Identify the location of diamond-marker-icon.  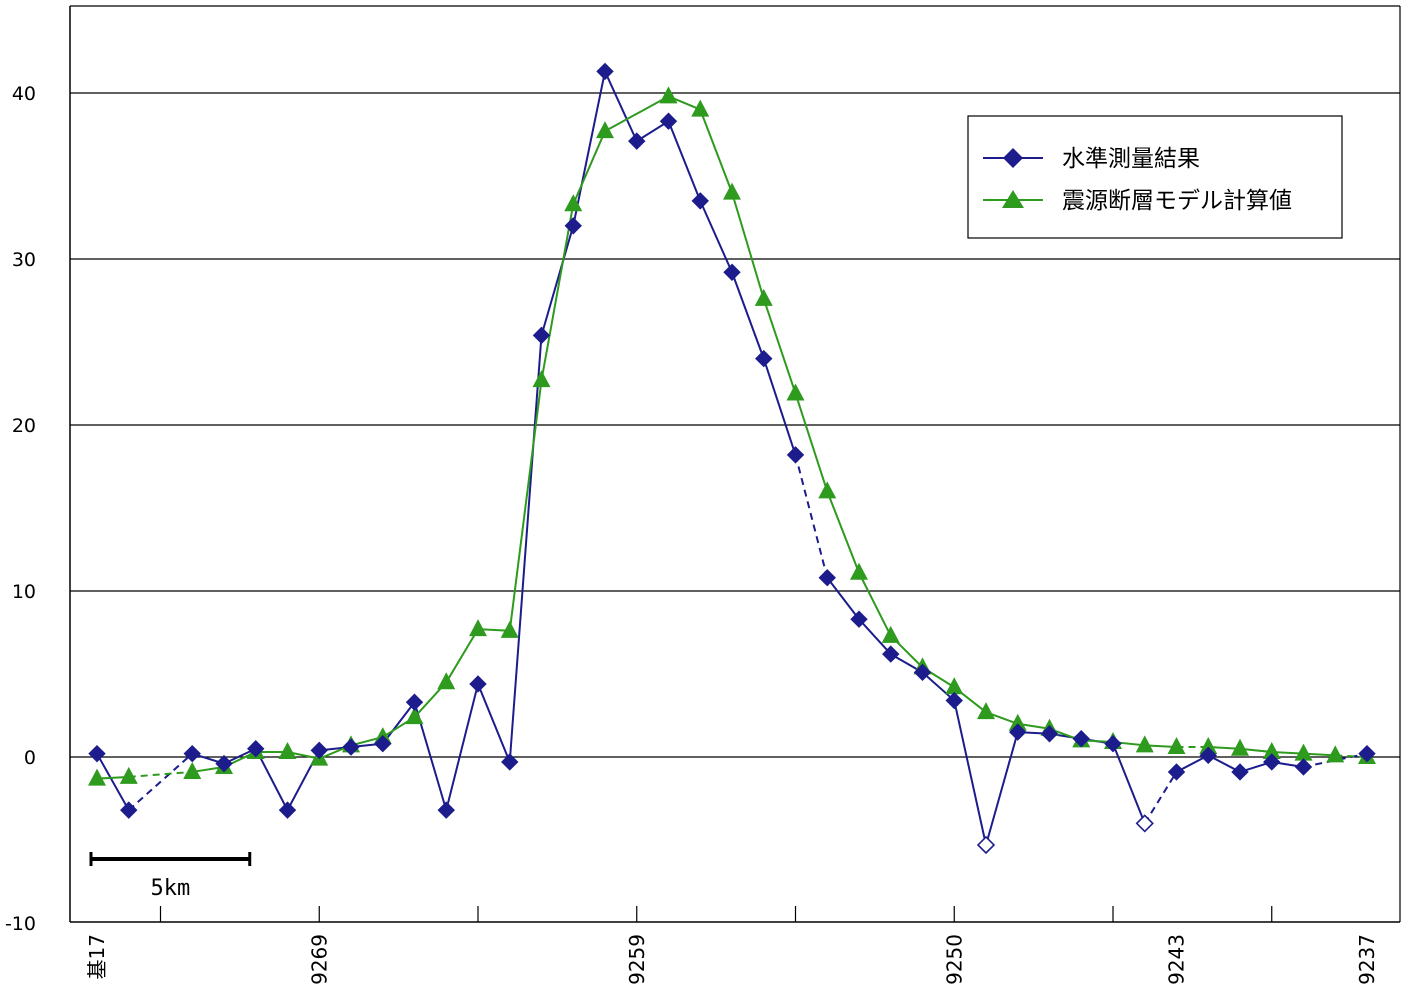
(1013, 158).